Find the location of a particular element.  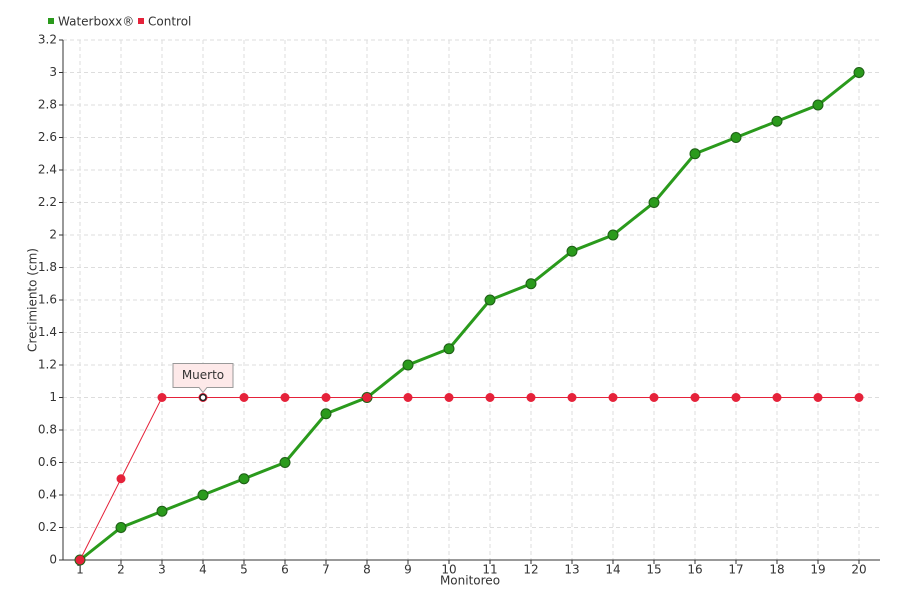

x-tick-label: 5 is located at coordinates (244, 570).